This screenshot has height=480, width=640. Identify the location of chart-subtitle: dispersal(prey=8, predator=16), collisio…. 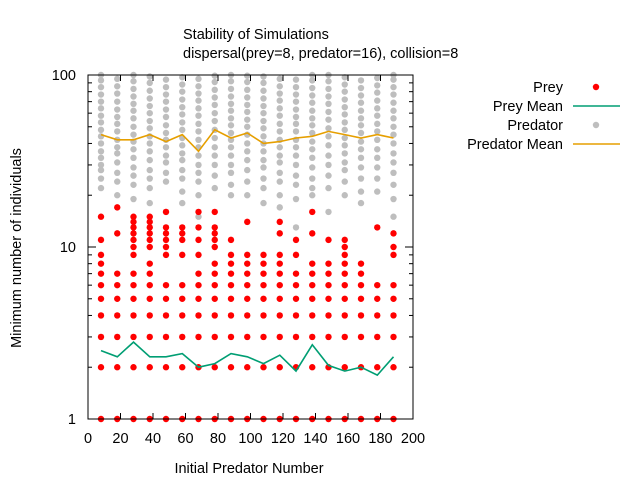
(320, 54).